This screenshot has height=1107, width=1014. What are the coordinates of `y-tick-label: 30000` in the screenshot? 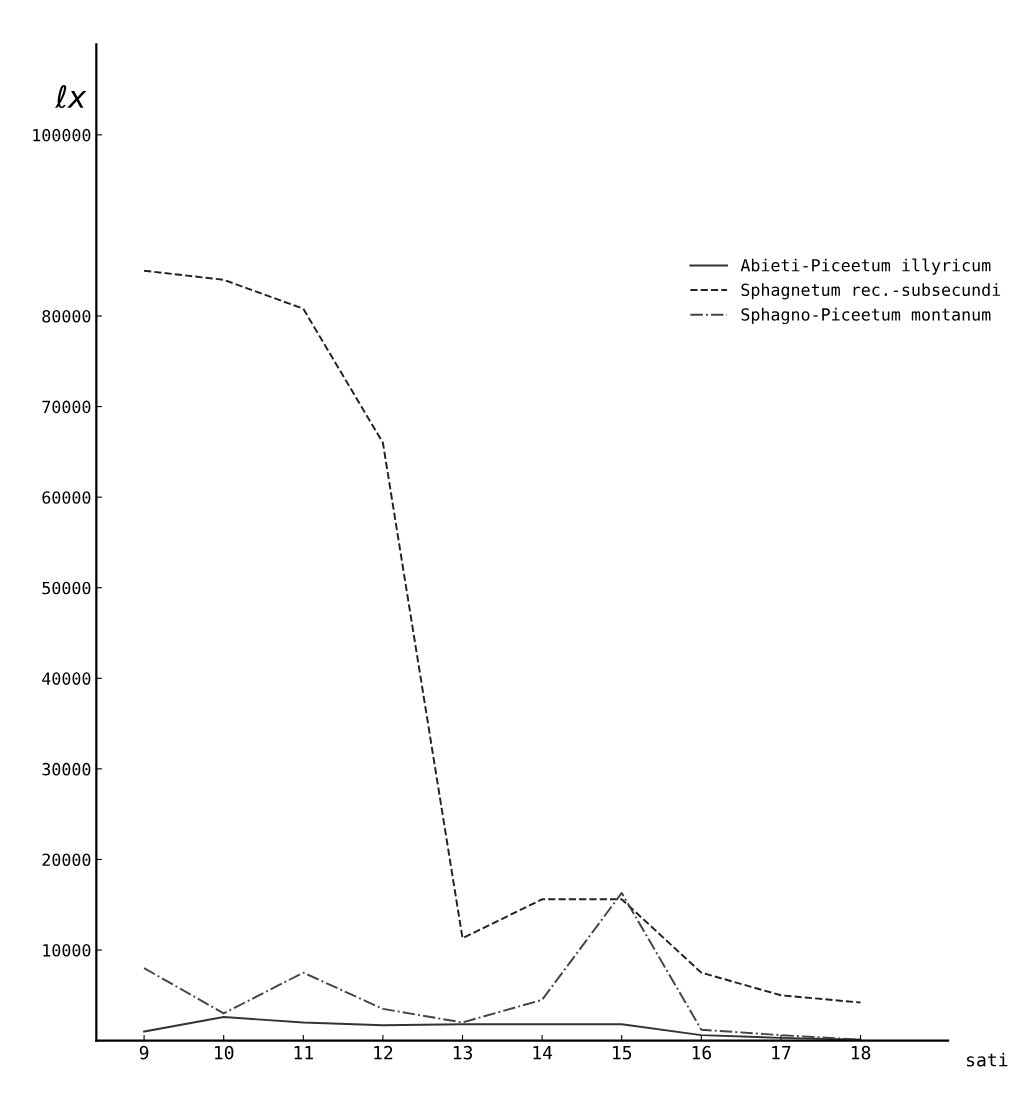 It's located at (66, 769).